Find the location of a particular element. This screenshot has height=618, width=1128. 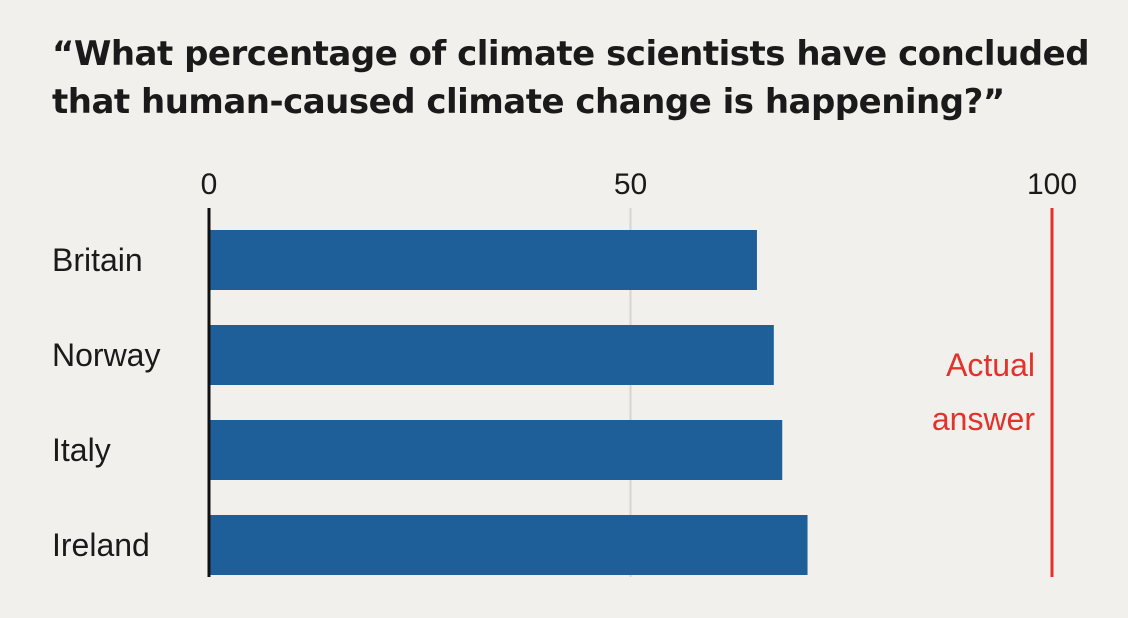

x-tick-label-50: 50 is located at coordinates (630, 184).